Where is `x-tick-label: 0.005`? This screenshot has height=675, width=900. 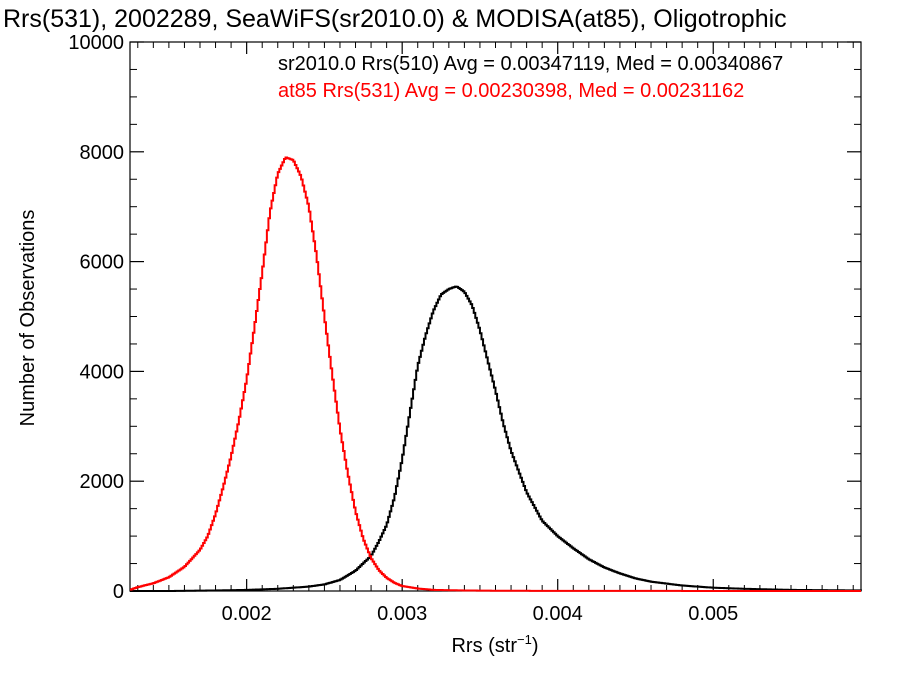 x-tick-label: 0.005 is located at coordinates (713, 614).